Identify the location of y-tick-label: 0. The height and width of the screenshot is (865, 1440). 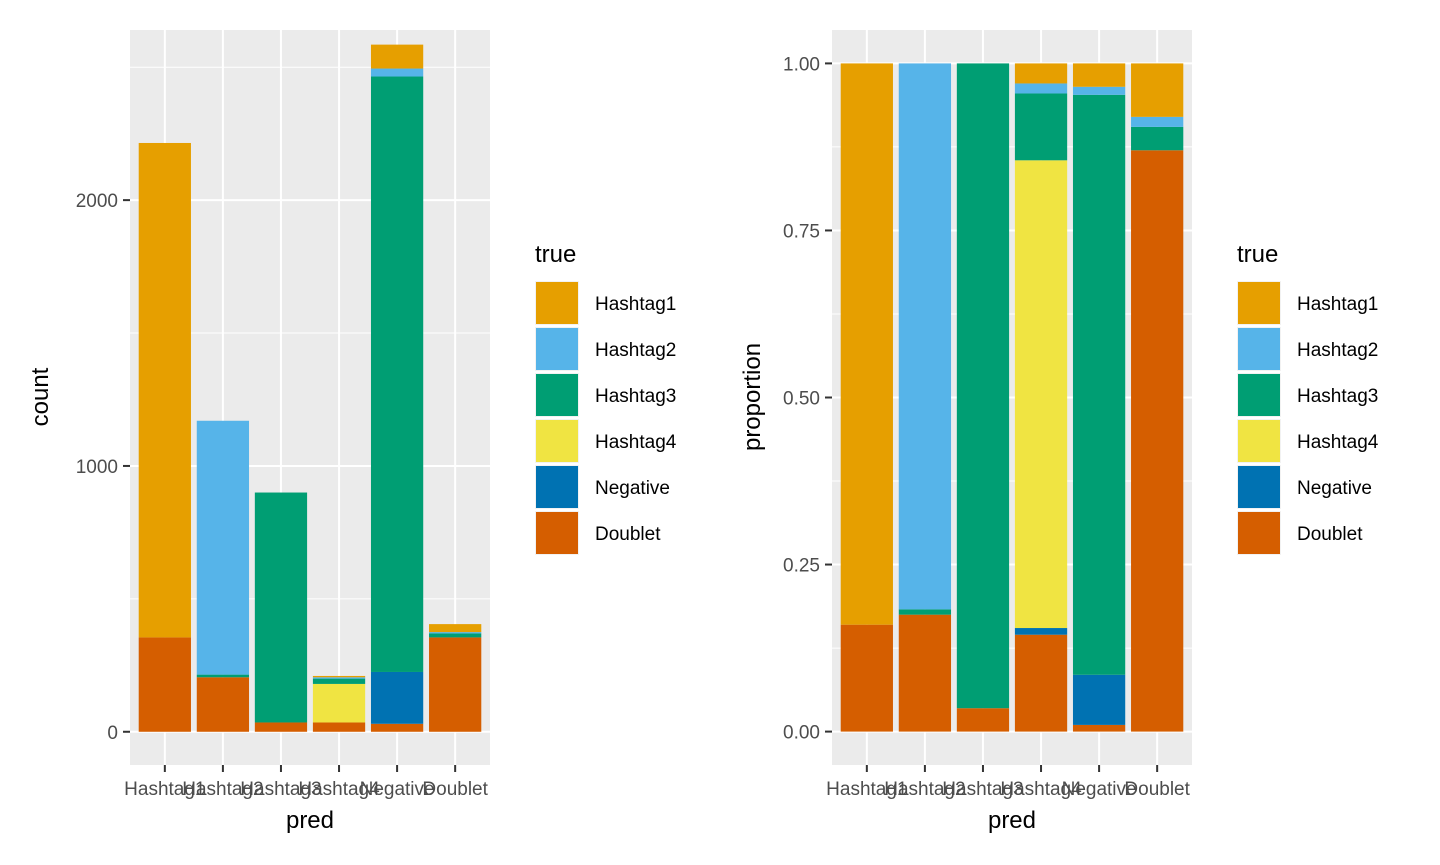
(112, 733).